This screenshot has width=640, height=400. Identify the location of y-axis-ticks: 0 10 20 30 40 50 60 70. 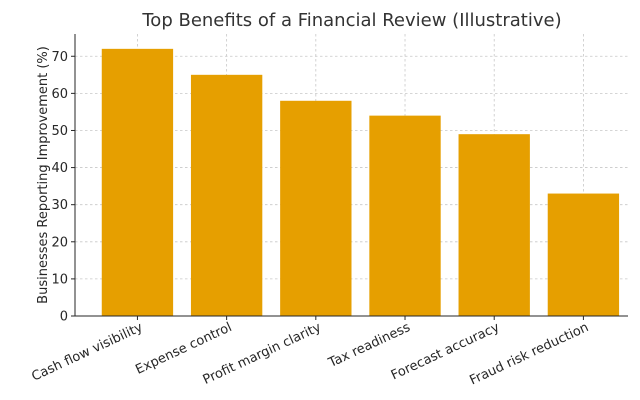
(63, 187).